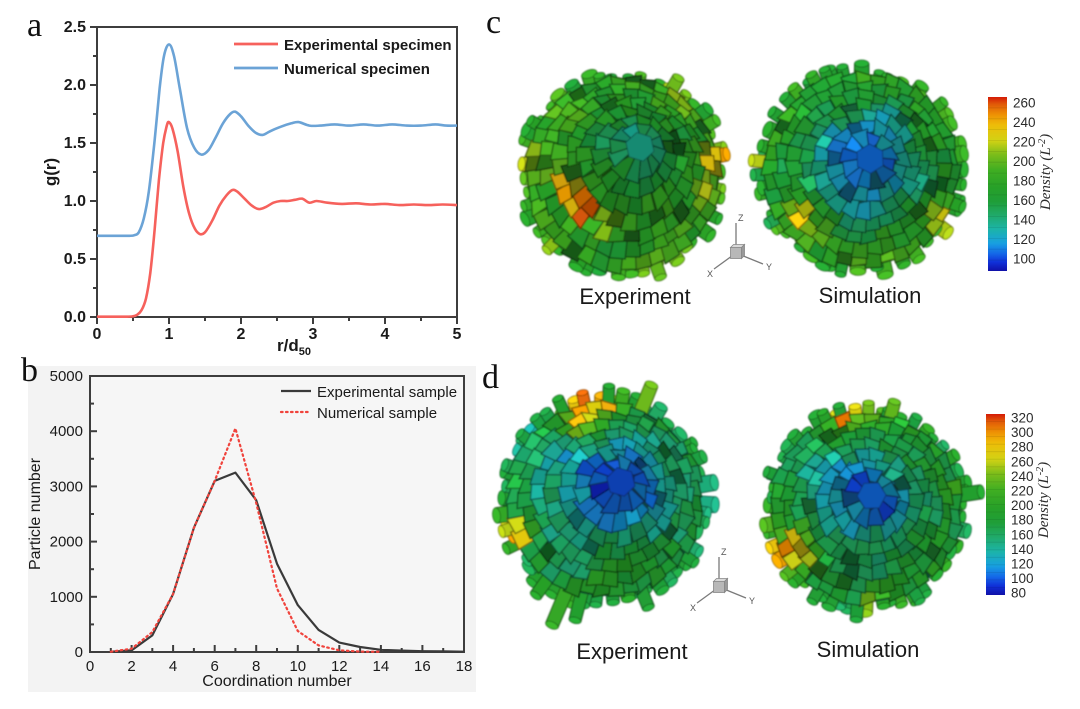 Image resolution: width=1080 pixels, height=709 pixels. Describe the element at coordinates (377, 413) in the screenshot. I see `svg-text: Numerical sample` at that location.